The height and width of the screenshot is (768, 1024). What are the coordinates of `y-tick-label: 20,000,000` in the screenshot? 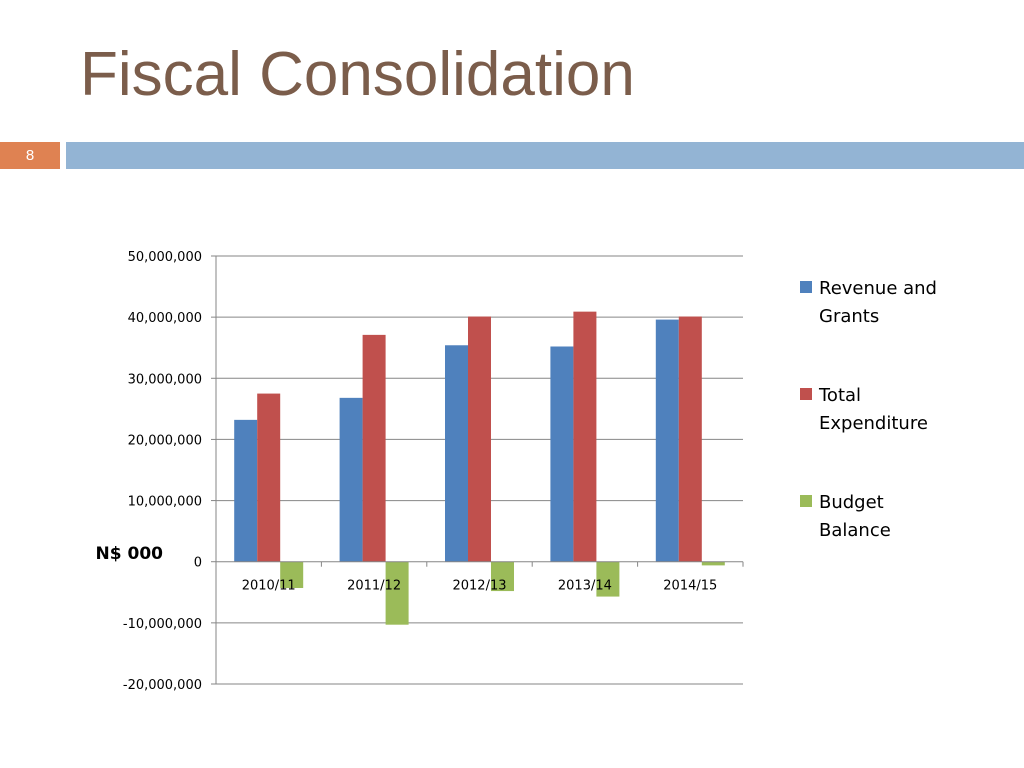 It's located at (165, 440).